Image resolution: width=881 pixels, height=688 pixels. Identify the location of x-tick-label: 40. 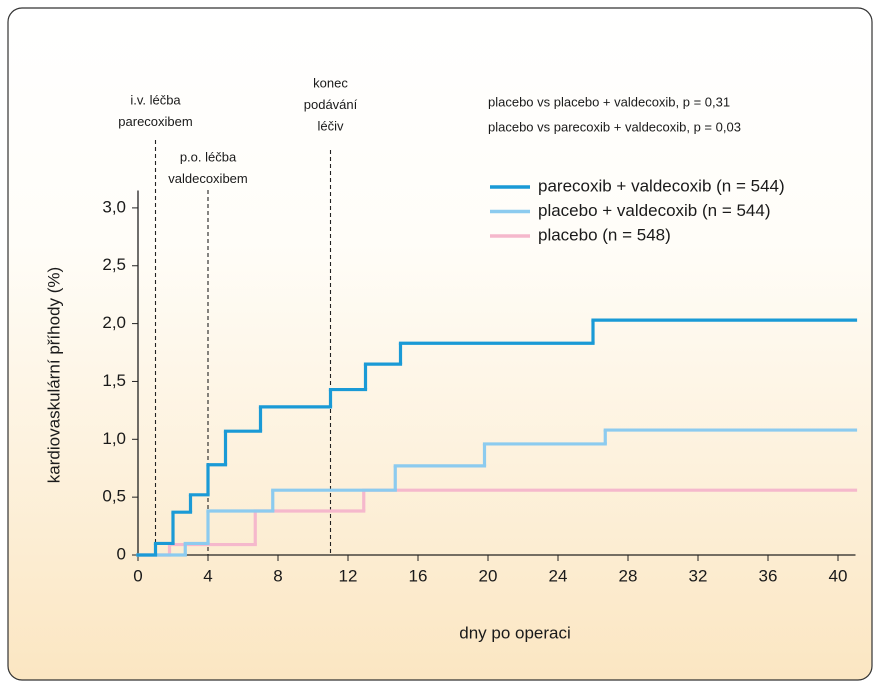
(838, 575).